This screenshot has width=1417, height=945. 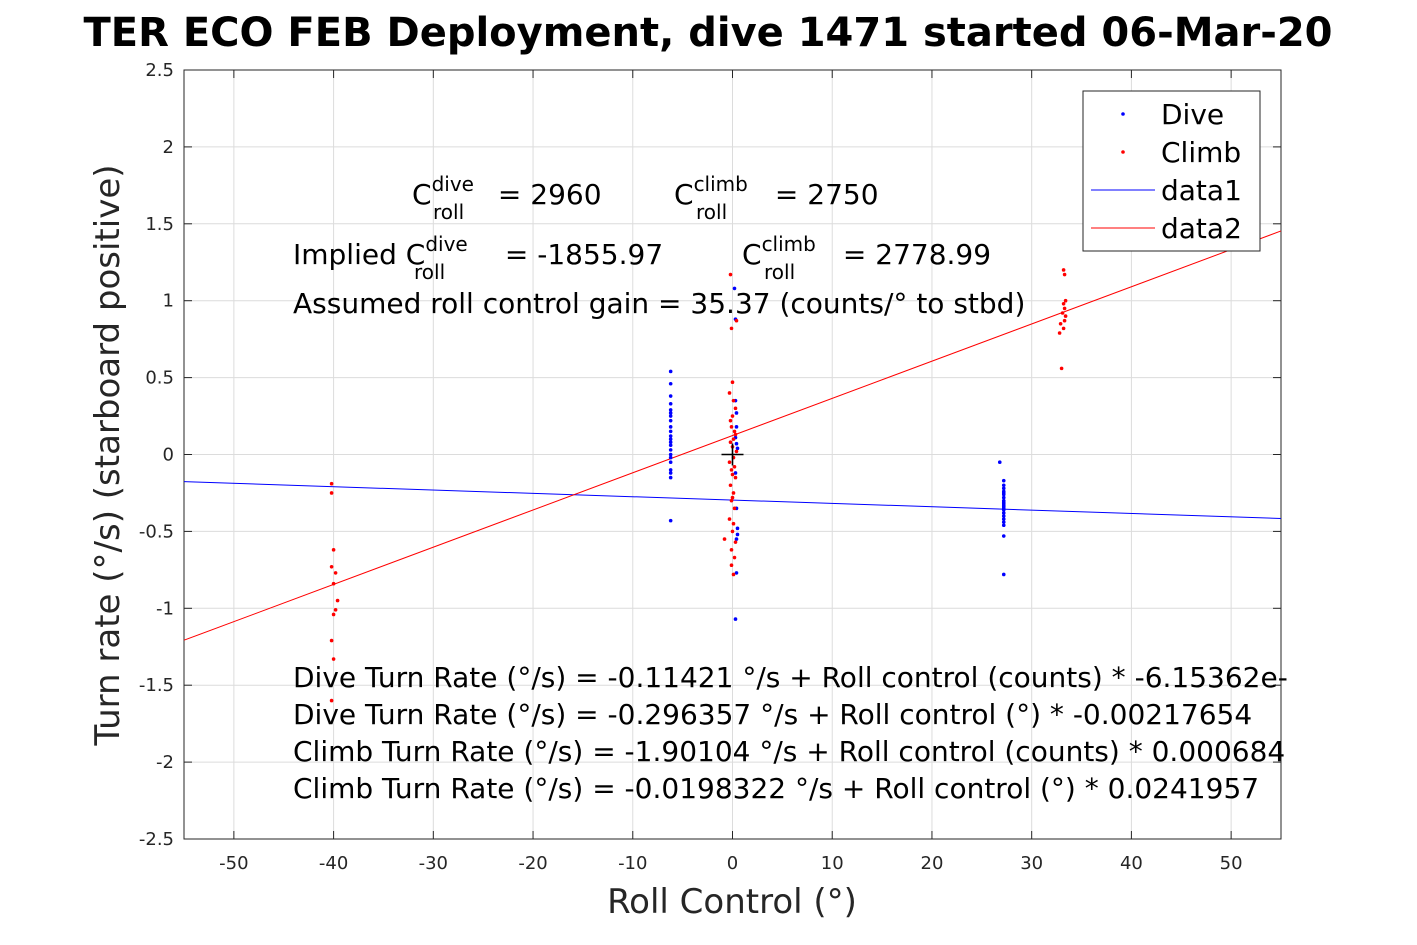 What do you see at coordinates (1231, 863) in the screenshot?
I see `x-tick-label: 50` at bounding box center [1231, 863].